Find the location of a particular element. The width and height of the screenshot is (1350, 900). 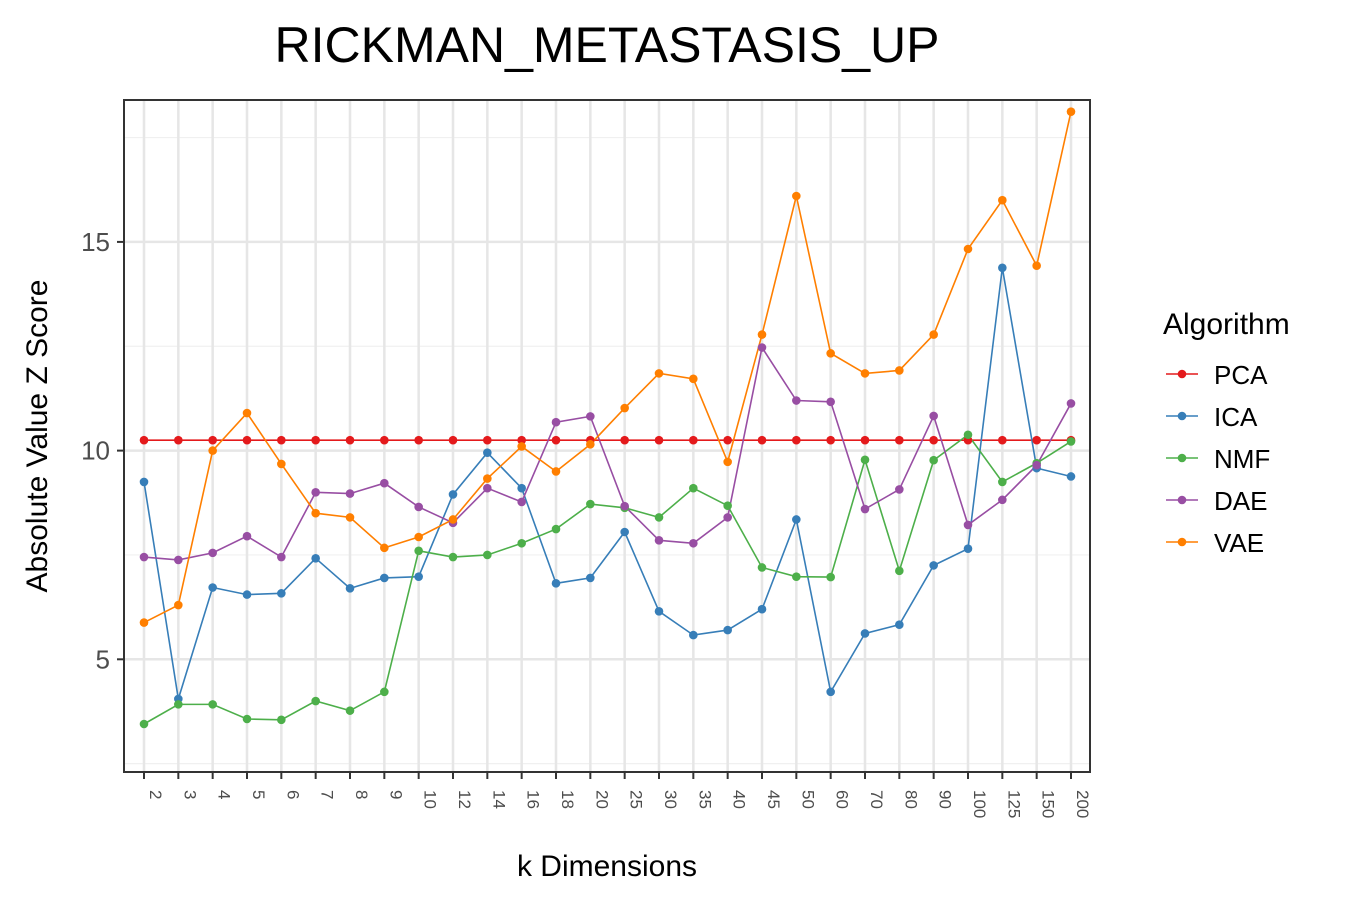

x-tick-label: 14 is located at coordinates (498, 799).